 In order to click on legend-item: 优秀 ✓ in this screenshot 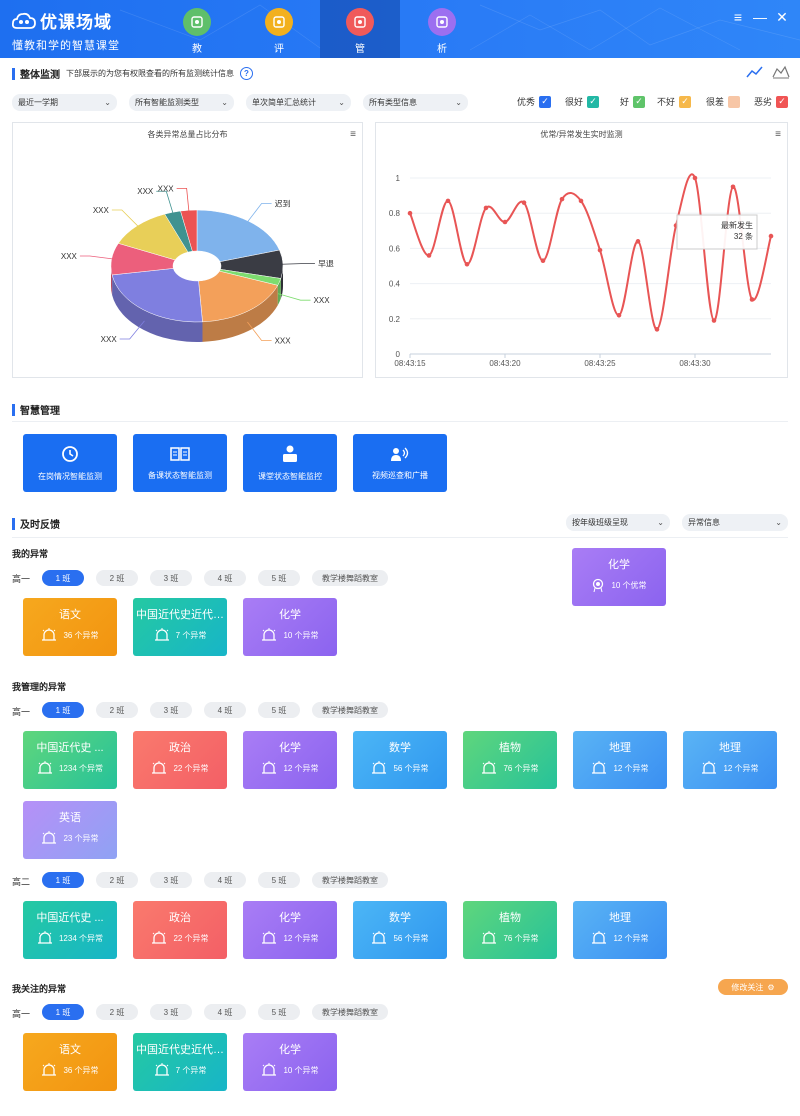, I will do `click(534, 101)`.